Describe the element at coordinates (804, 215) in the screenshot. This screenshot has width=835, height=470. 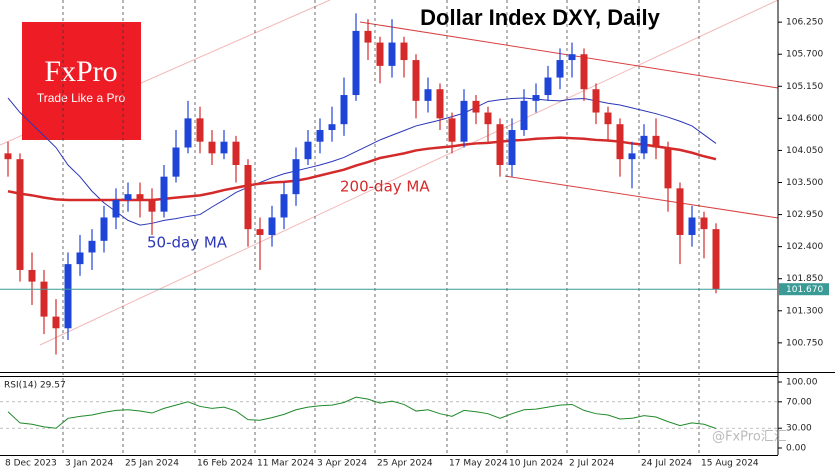
I see `y-tick-label: 102.950` at that location.